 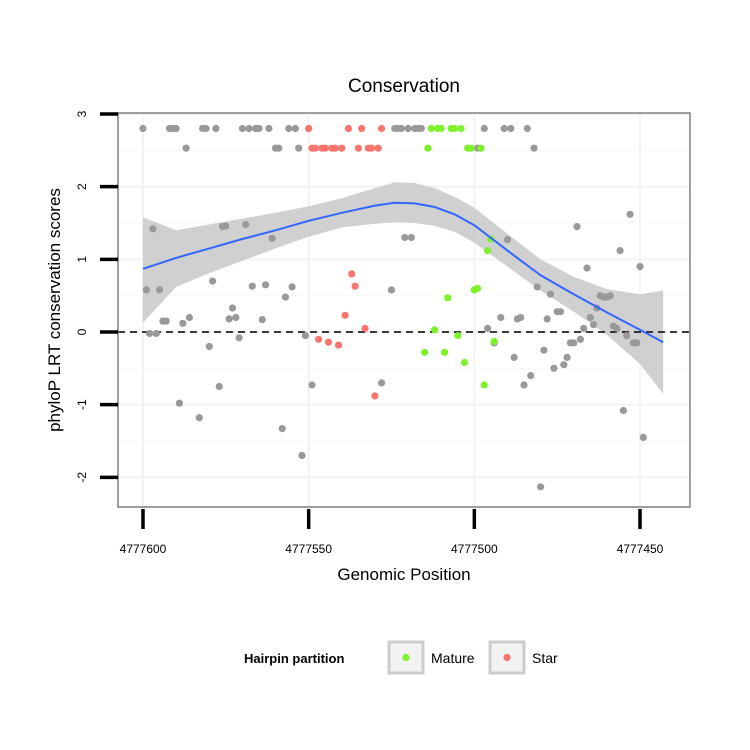 I want to click on legend-title: Hairpin partition, so click(x=294, y=658).